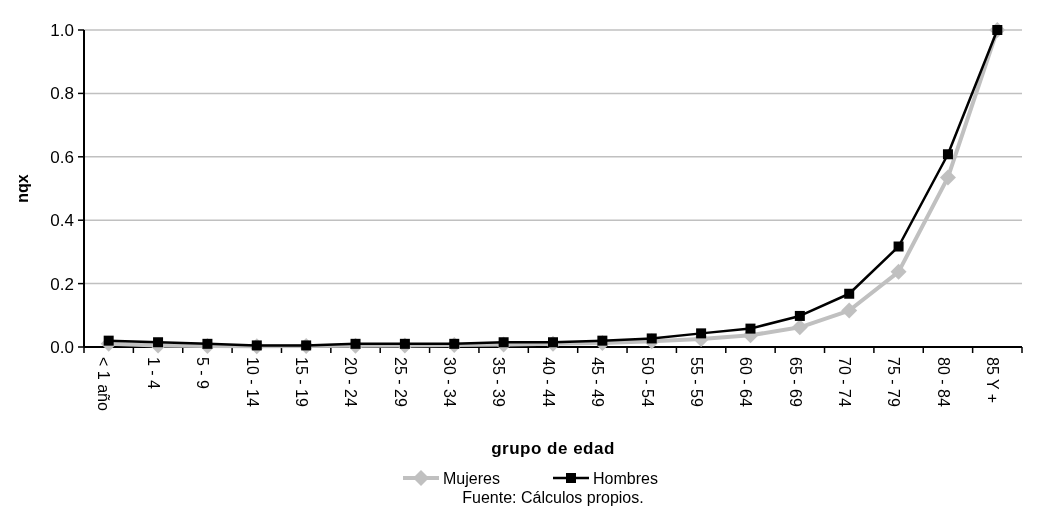 This screenshot has width=1056, height=529. What do you see at coordinates (647, 382) in the screenshot?
I see `x-tick-label: 50 - 54` at bounding box center [647, 382].